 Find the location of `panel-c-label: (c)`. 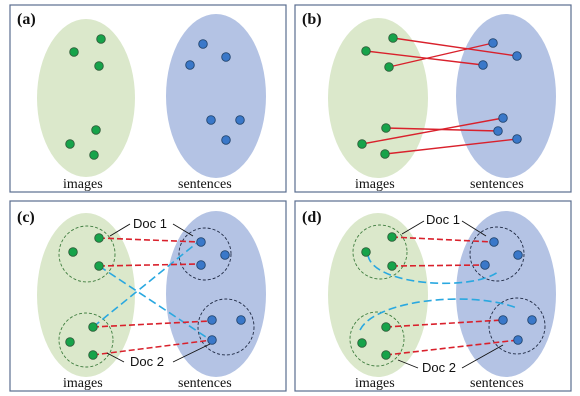

panel-c-label: (c) is located at coordinates (26, 217).